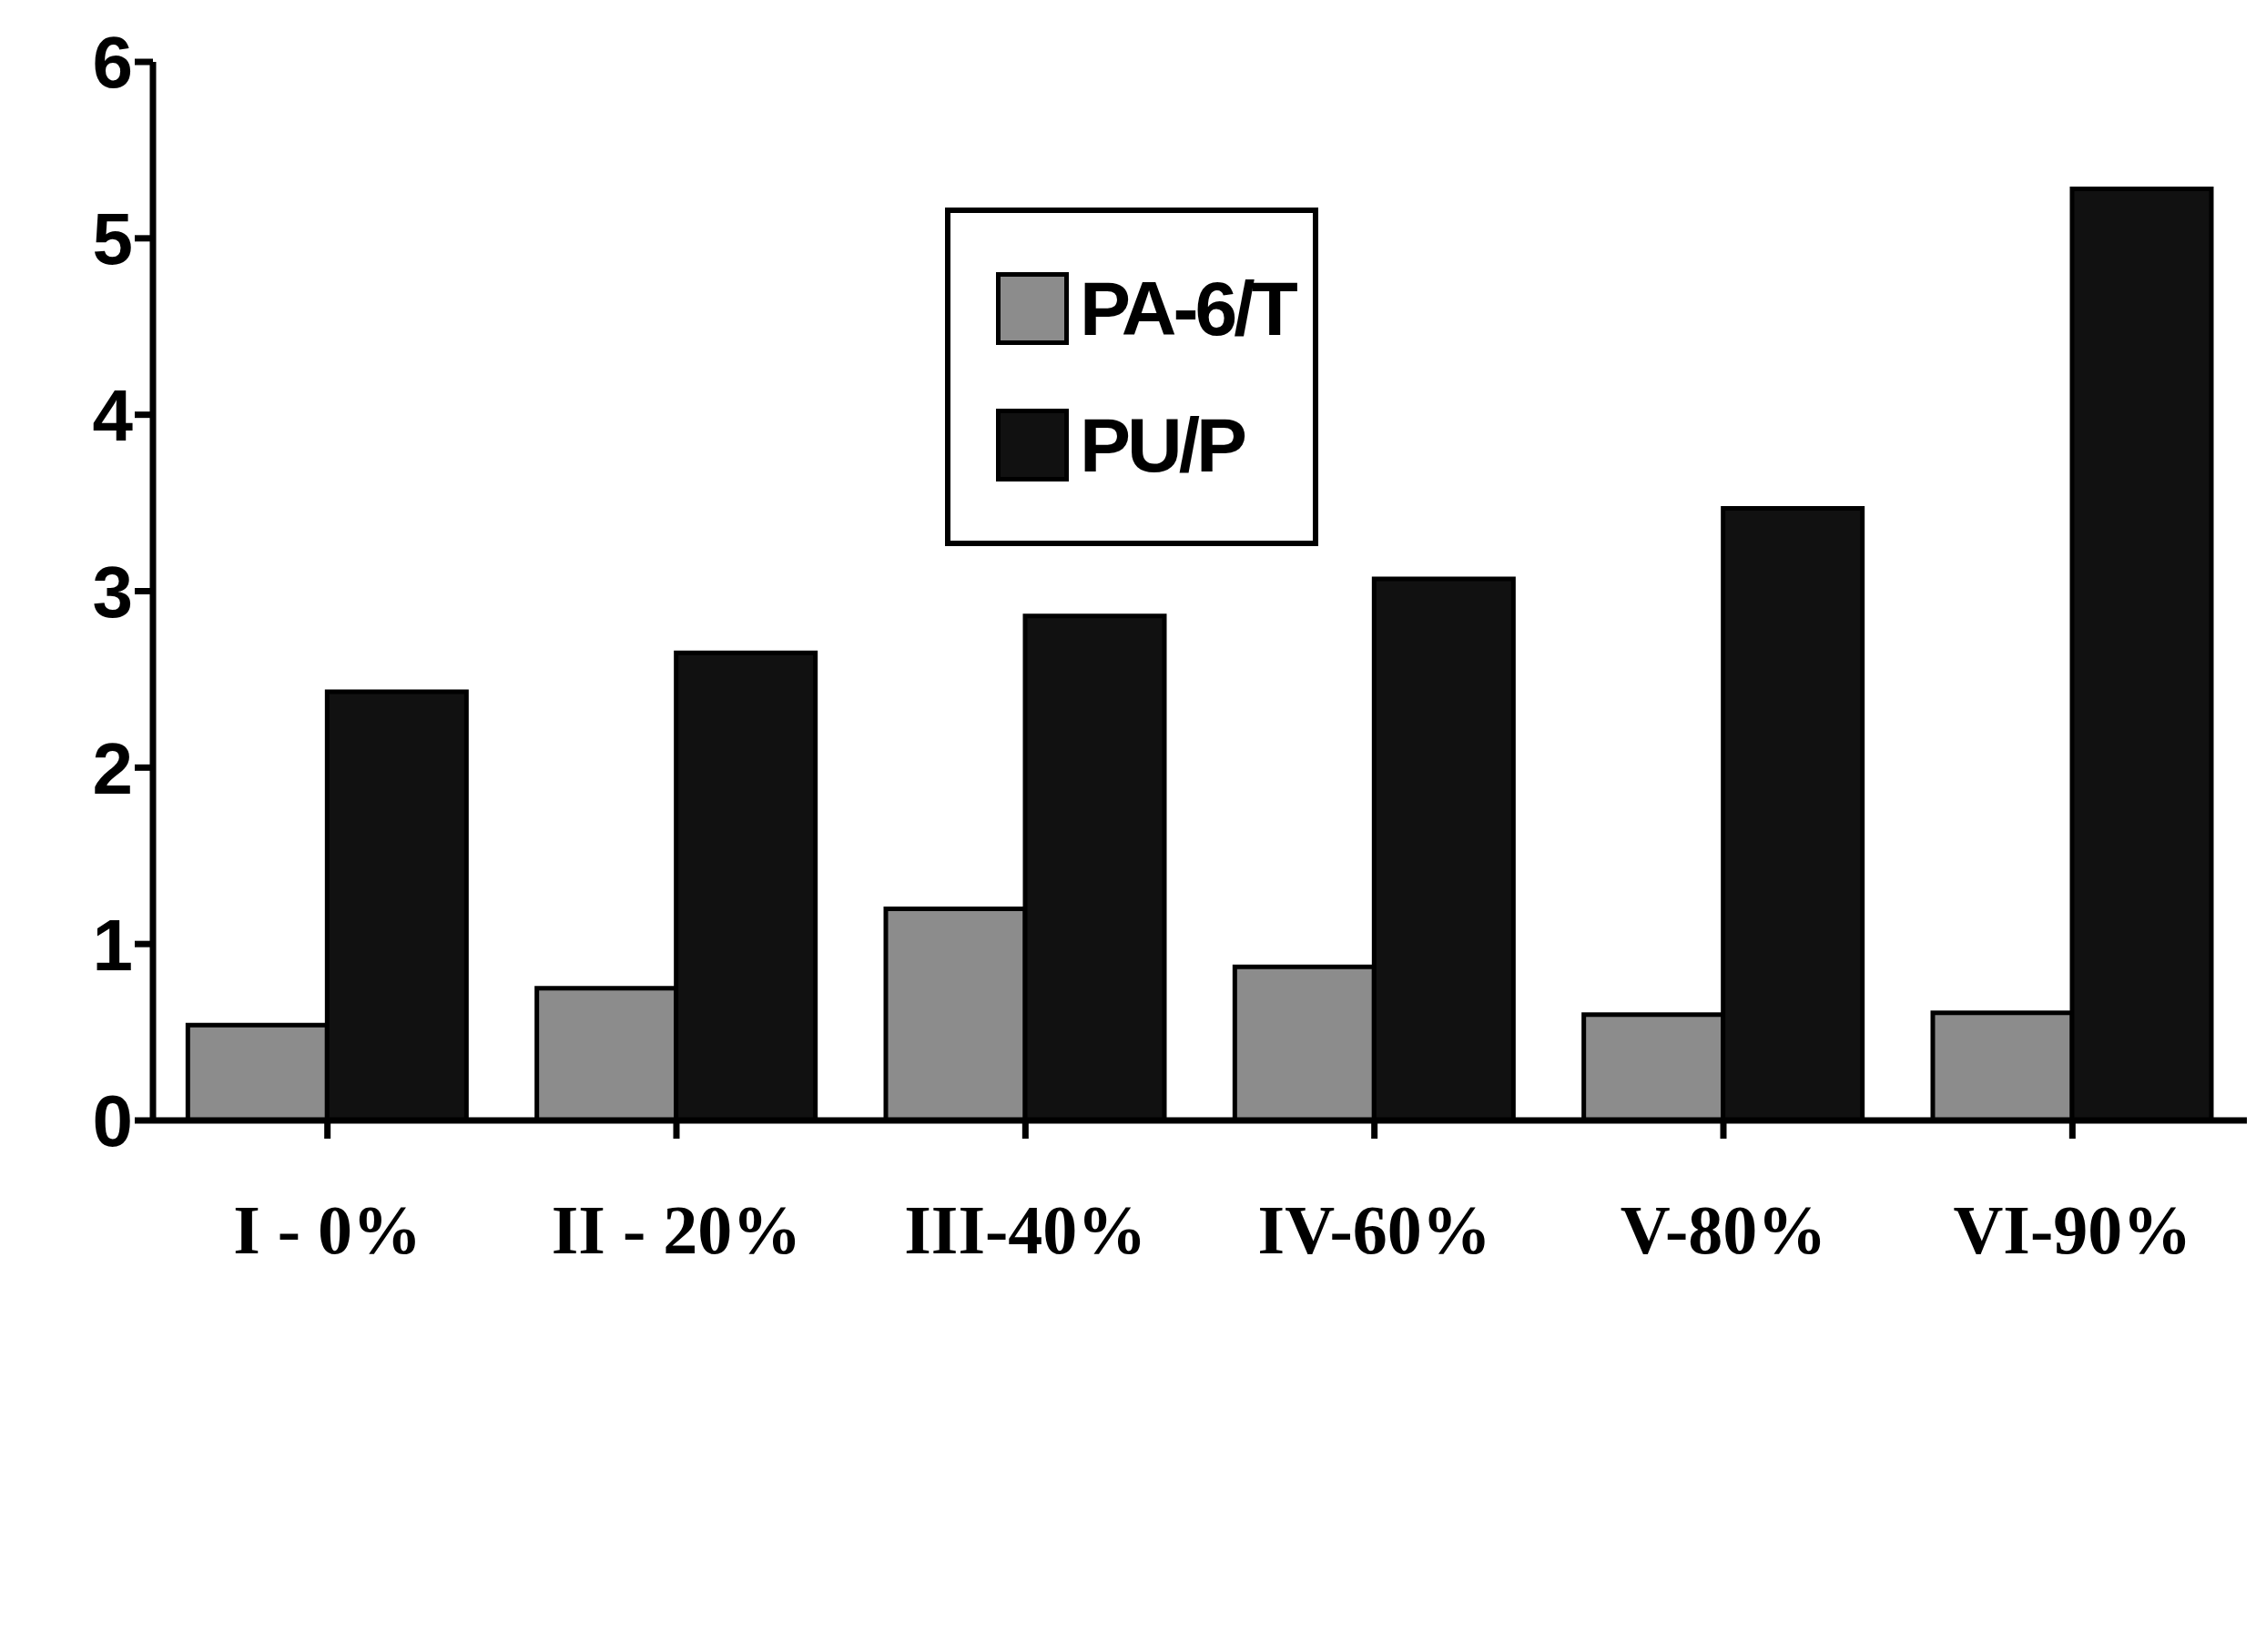 The width and height of the screenshot is (2266, 1652). What do you see at coordinates (1374, 1230) in the screenshot?
I see `x-tick-label: IV-60%` at bounding box center [1374, 1230].